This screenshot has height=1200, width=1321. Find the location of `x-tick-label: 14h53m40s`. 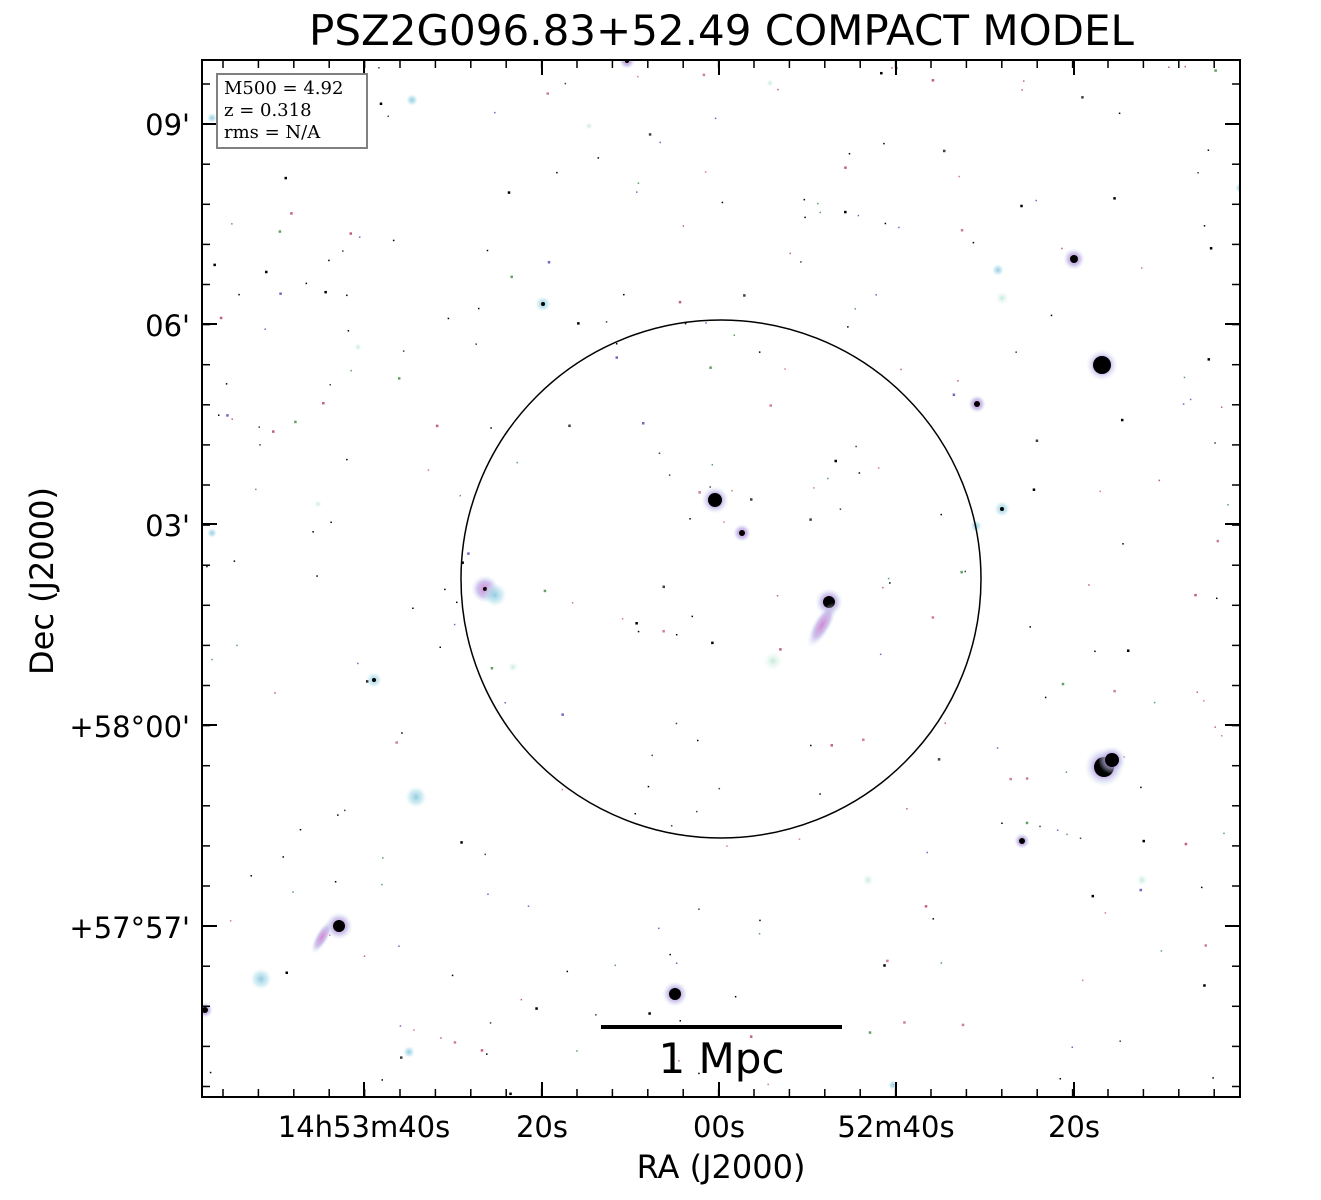

x-tick-label: 14h53m40s is located at coordinates (364, 1127).